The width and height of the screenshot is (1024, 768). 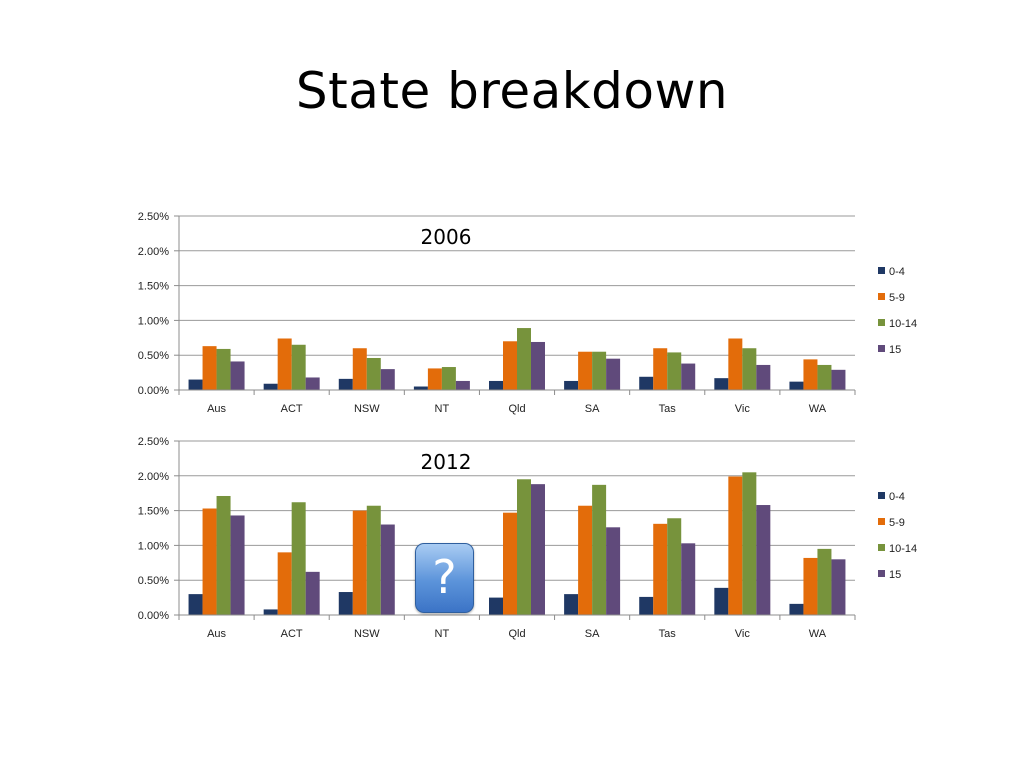 What do you see at coordinates (216, 634) in the screenshot?
I see `chart-2012-xtick-label: Aus` at bounding box center [216, 634].